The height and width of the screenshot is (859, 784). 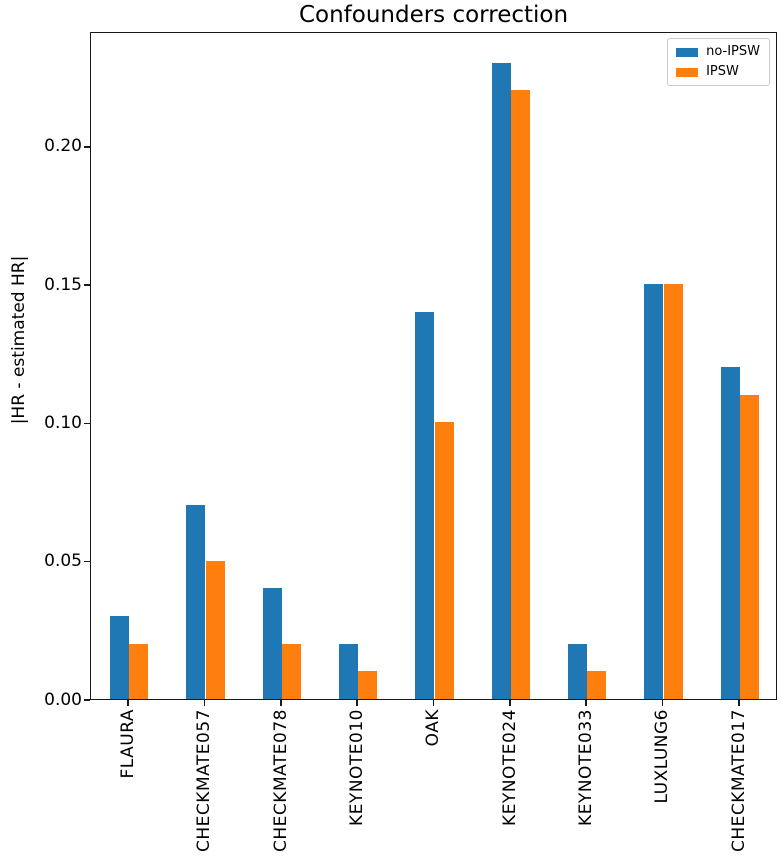 I want to click on bar-ipsw-keynote033, so click(x=597, y=685).